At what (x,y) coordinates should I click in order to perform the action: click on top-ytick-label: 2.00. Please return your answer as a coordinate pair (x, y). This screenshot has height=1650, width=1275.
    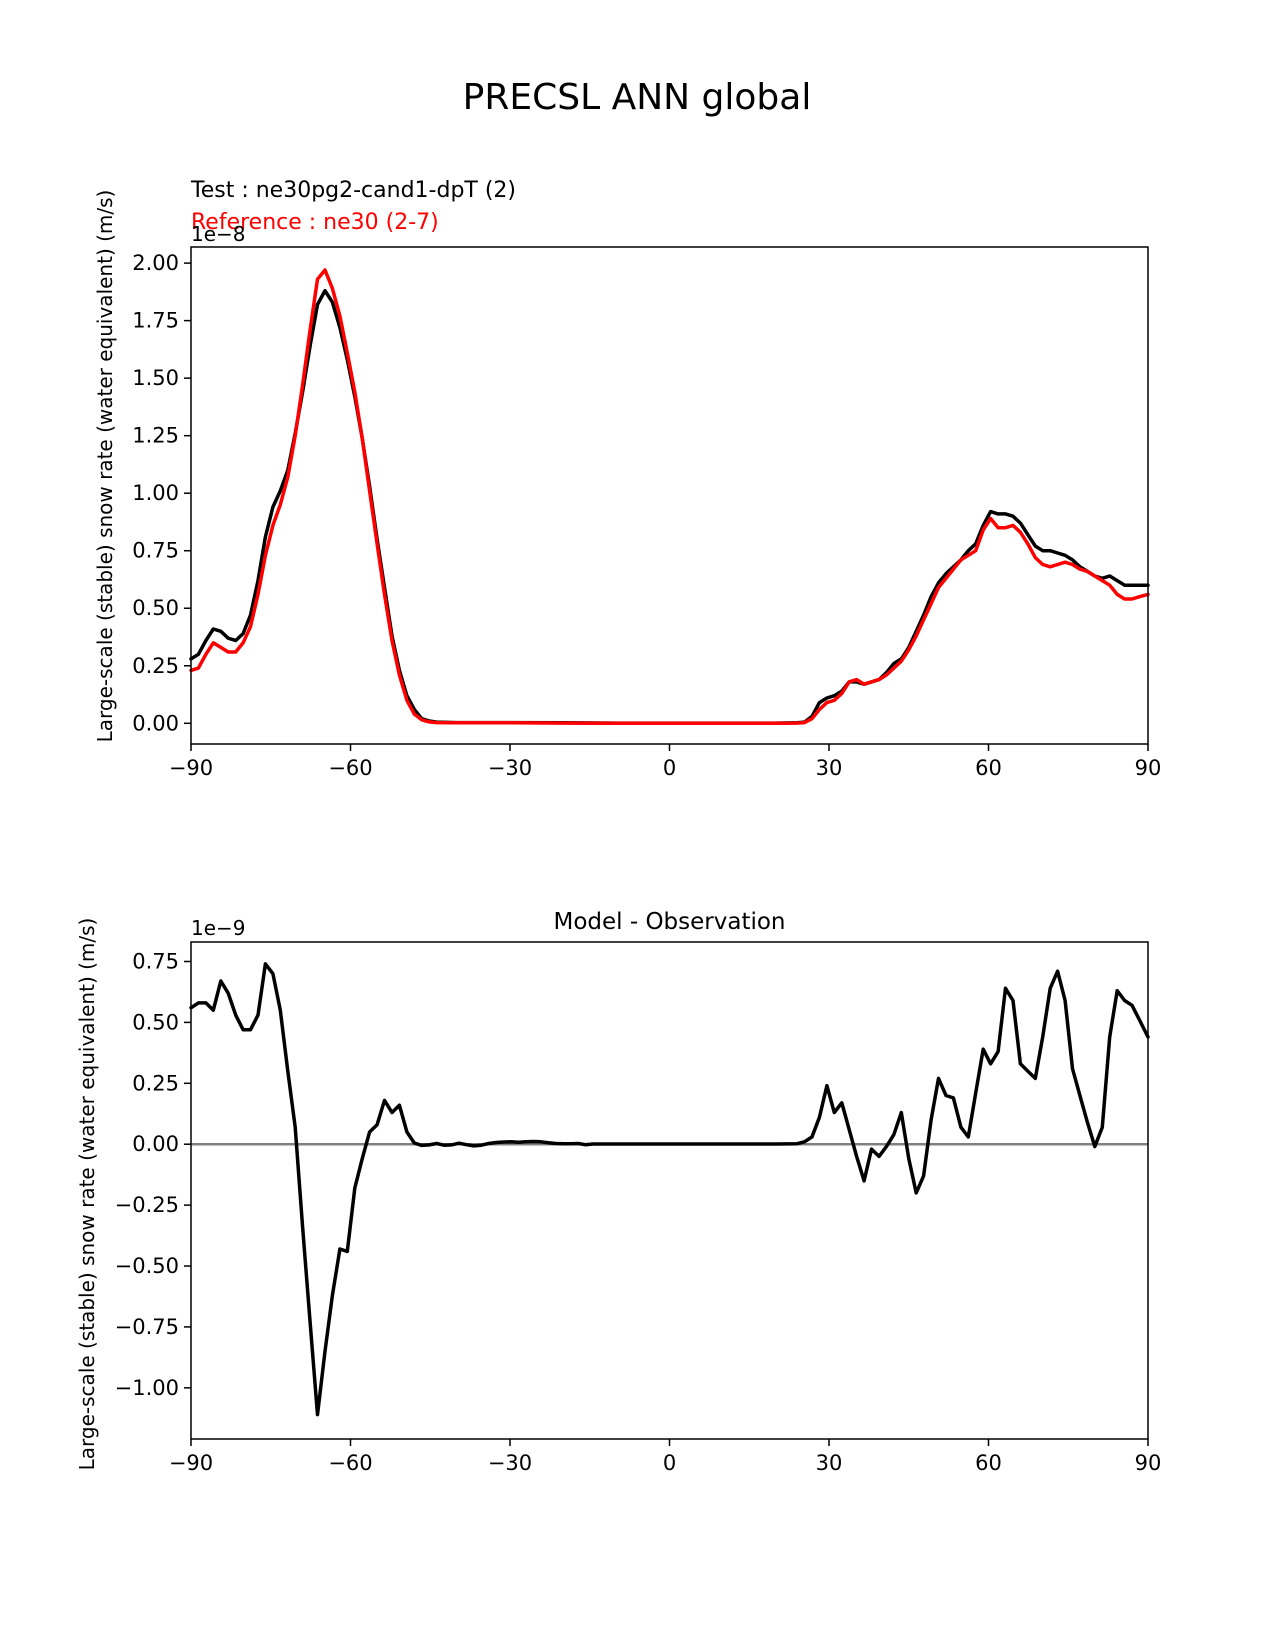
    Looking at the image, I should click on (155, 263).